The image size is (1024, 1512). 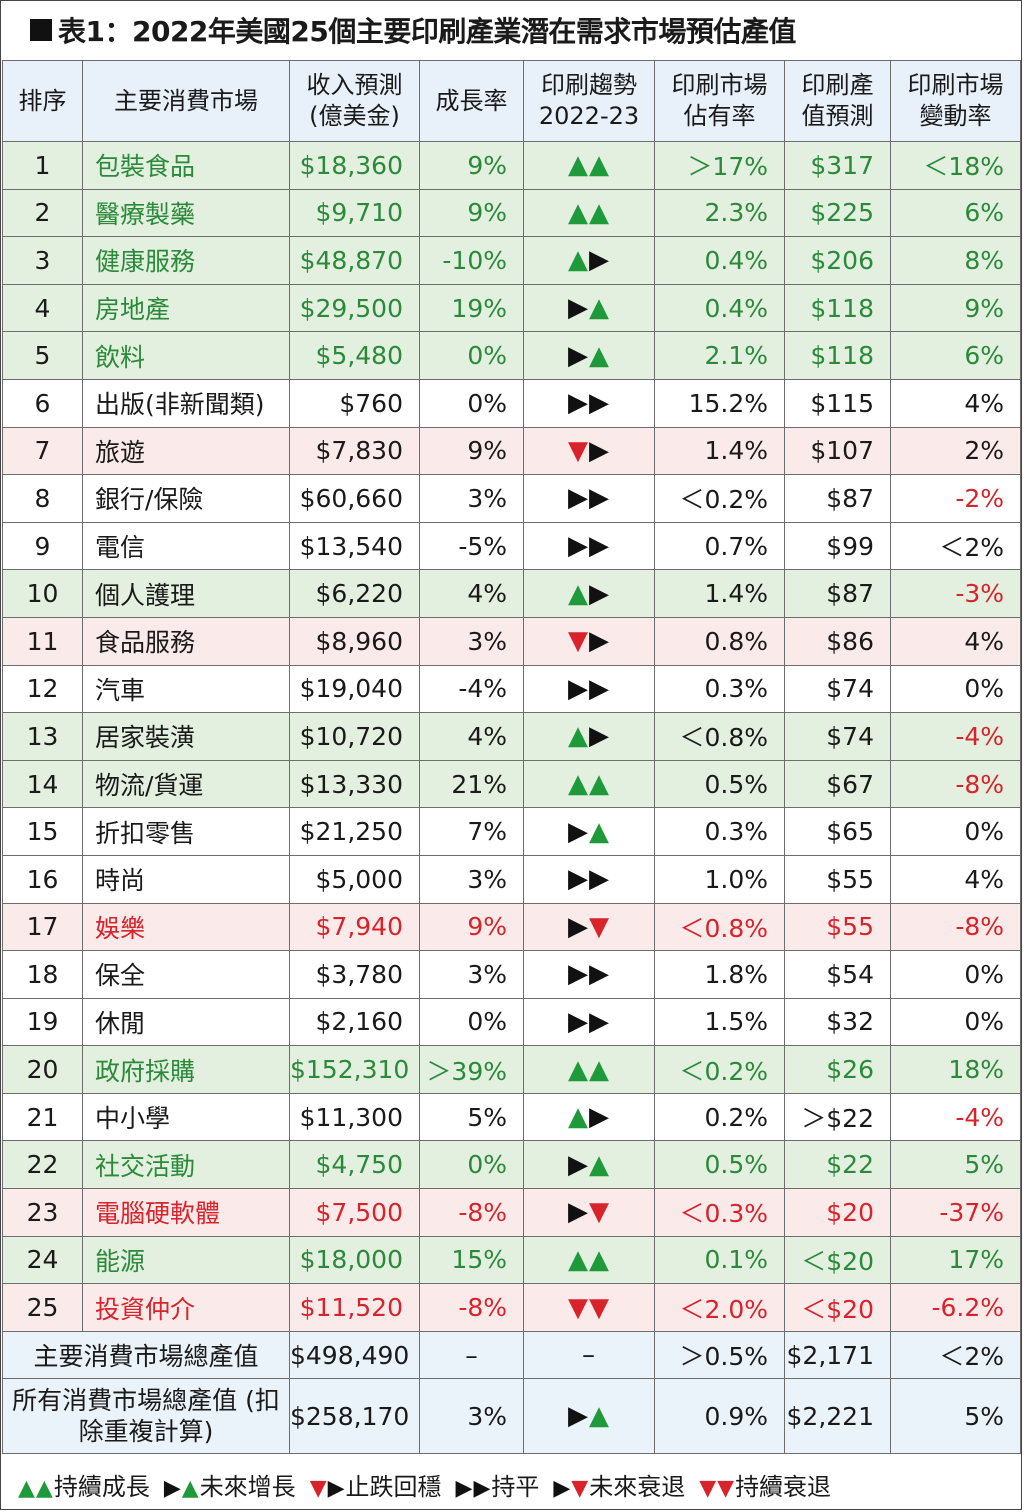 I want to click on header-value: 印刷產 值預測, so click(x=837, y=101).